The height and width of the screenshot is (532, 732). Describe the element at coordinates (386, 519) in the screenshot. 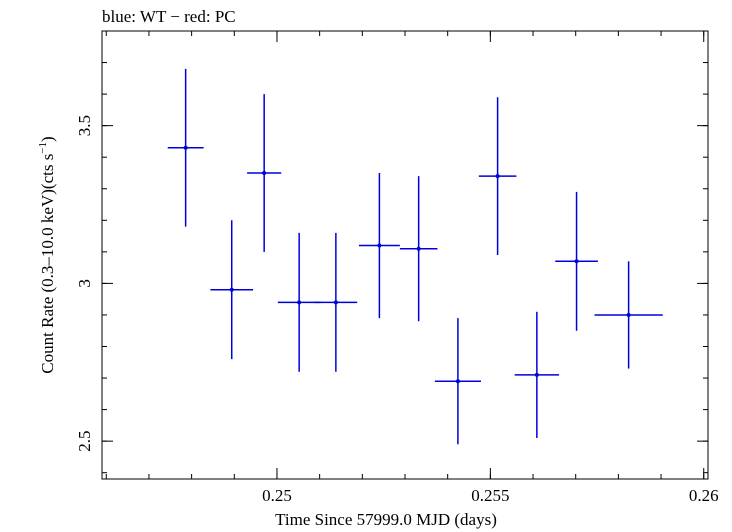

I see `x-axis-label: Time Since 57999.0 MJD (days)` at that location.